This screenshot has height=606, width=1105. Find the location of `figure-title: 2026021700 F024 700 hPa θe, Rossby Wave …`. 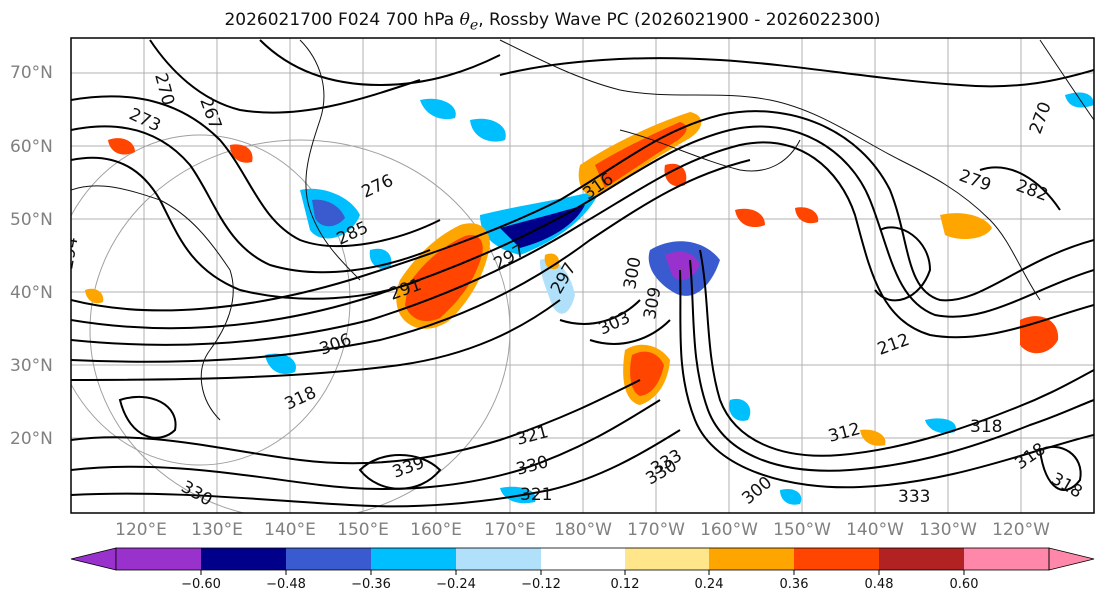

figure-title: 2026021700 F024 700 hPa θe, Rossby Wave … is located at coordinates (552, 21).